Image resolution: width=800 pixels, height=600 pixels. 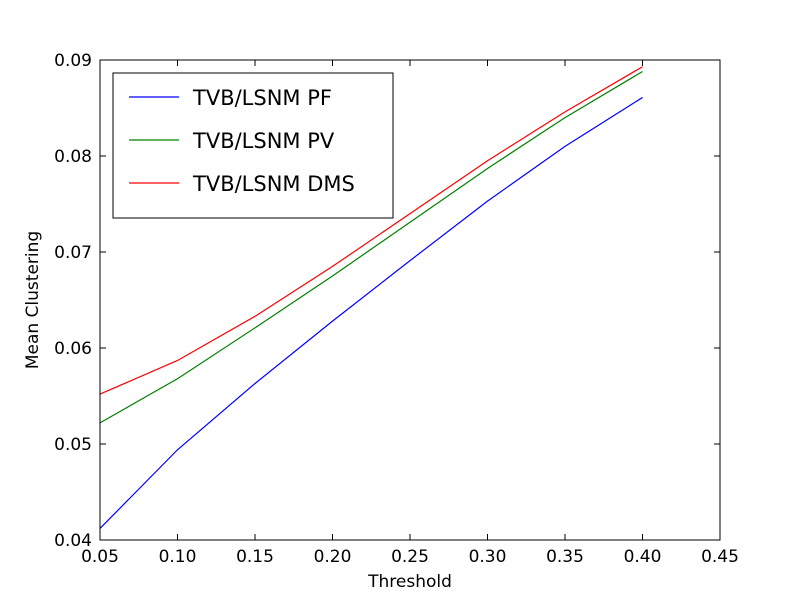 What do you see at coordinates (73, 349) in the screenshot?
I see `y-tick-label: 0.06` at bounding box center [73, 349].